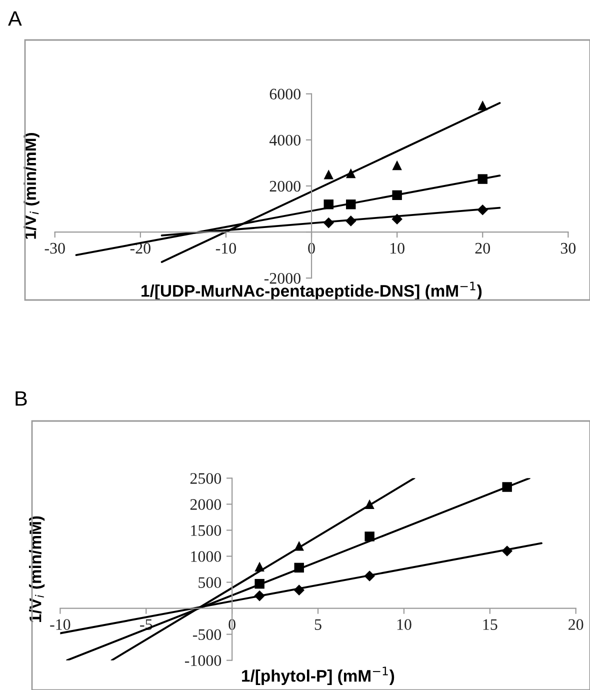  What do you see at coordinates (206, 478) in the screenshot?
I see `y-tick-label: 2500` at bounding box center [206, 478].